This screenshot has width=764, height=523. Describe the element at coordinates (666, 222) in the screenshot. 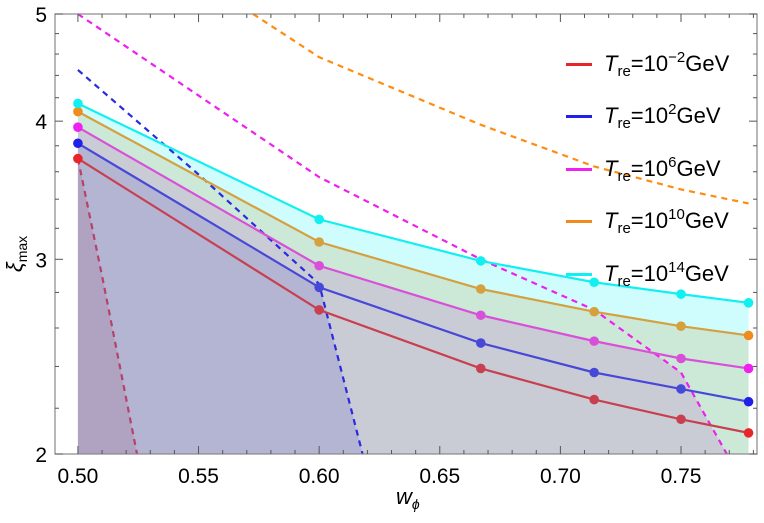

I see `legend-label: Tre=1010GeV` at that location.